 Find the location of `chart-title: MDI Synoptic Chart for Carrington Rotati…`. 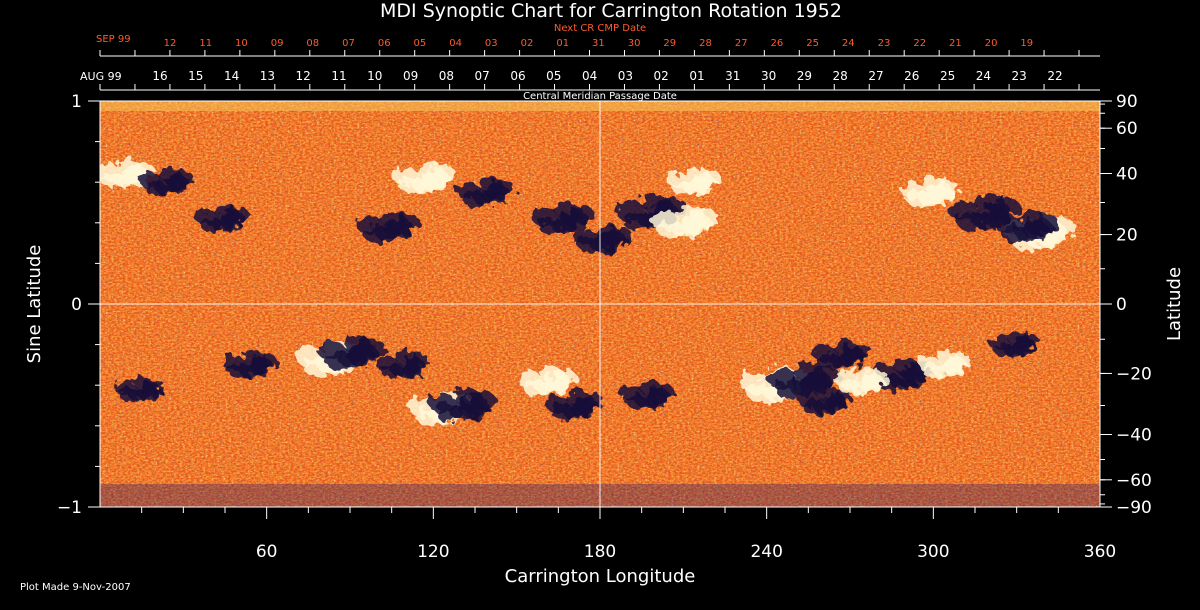

chart-title: MDI Synoptic Chart for Carrington Rotati… is located at coordinates (611, 11).